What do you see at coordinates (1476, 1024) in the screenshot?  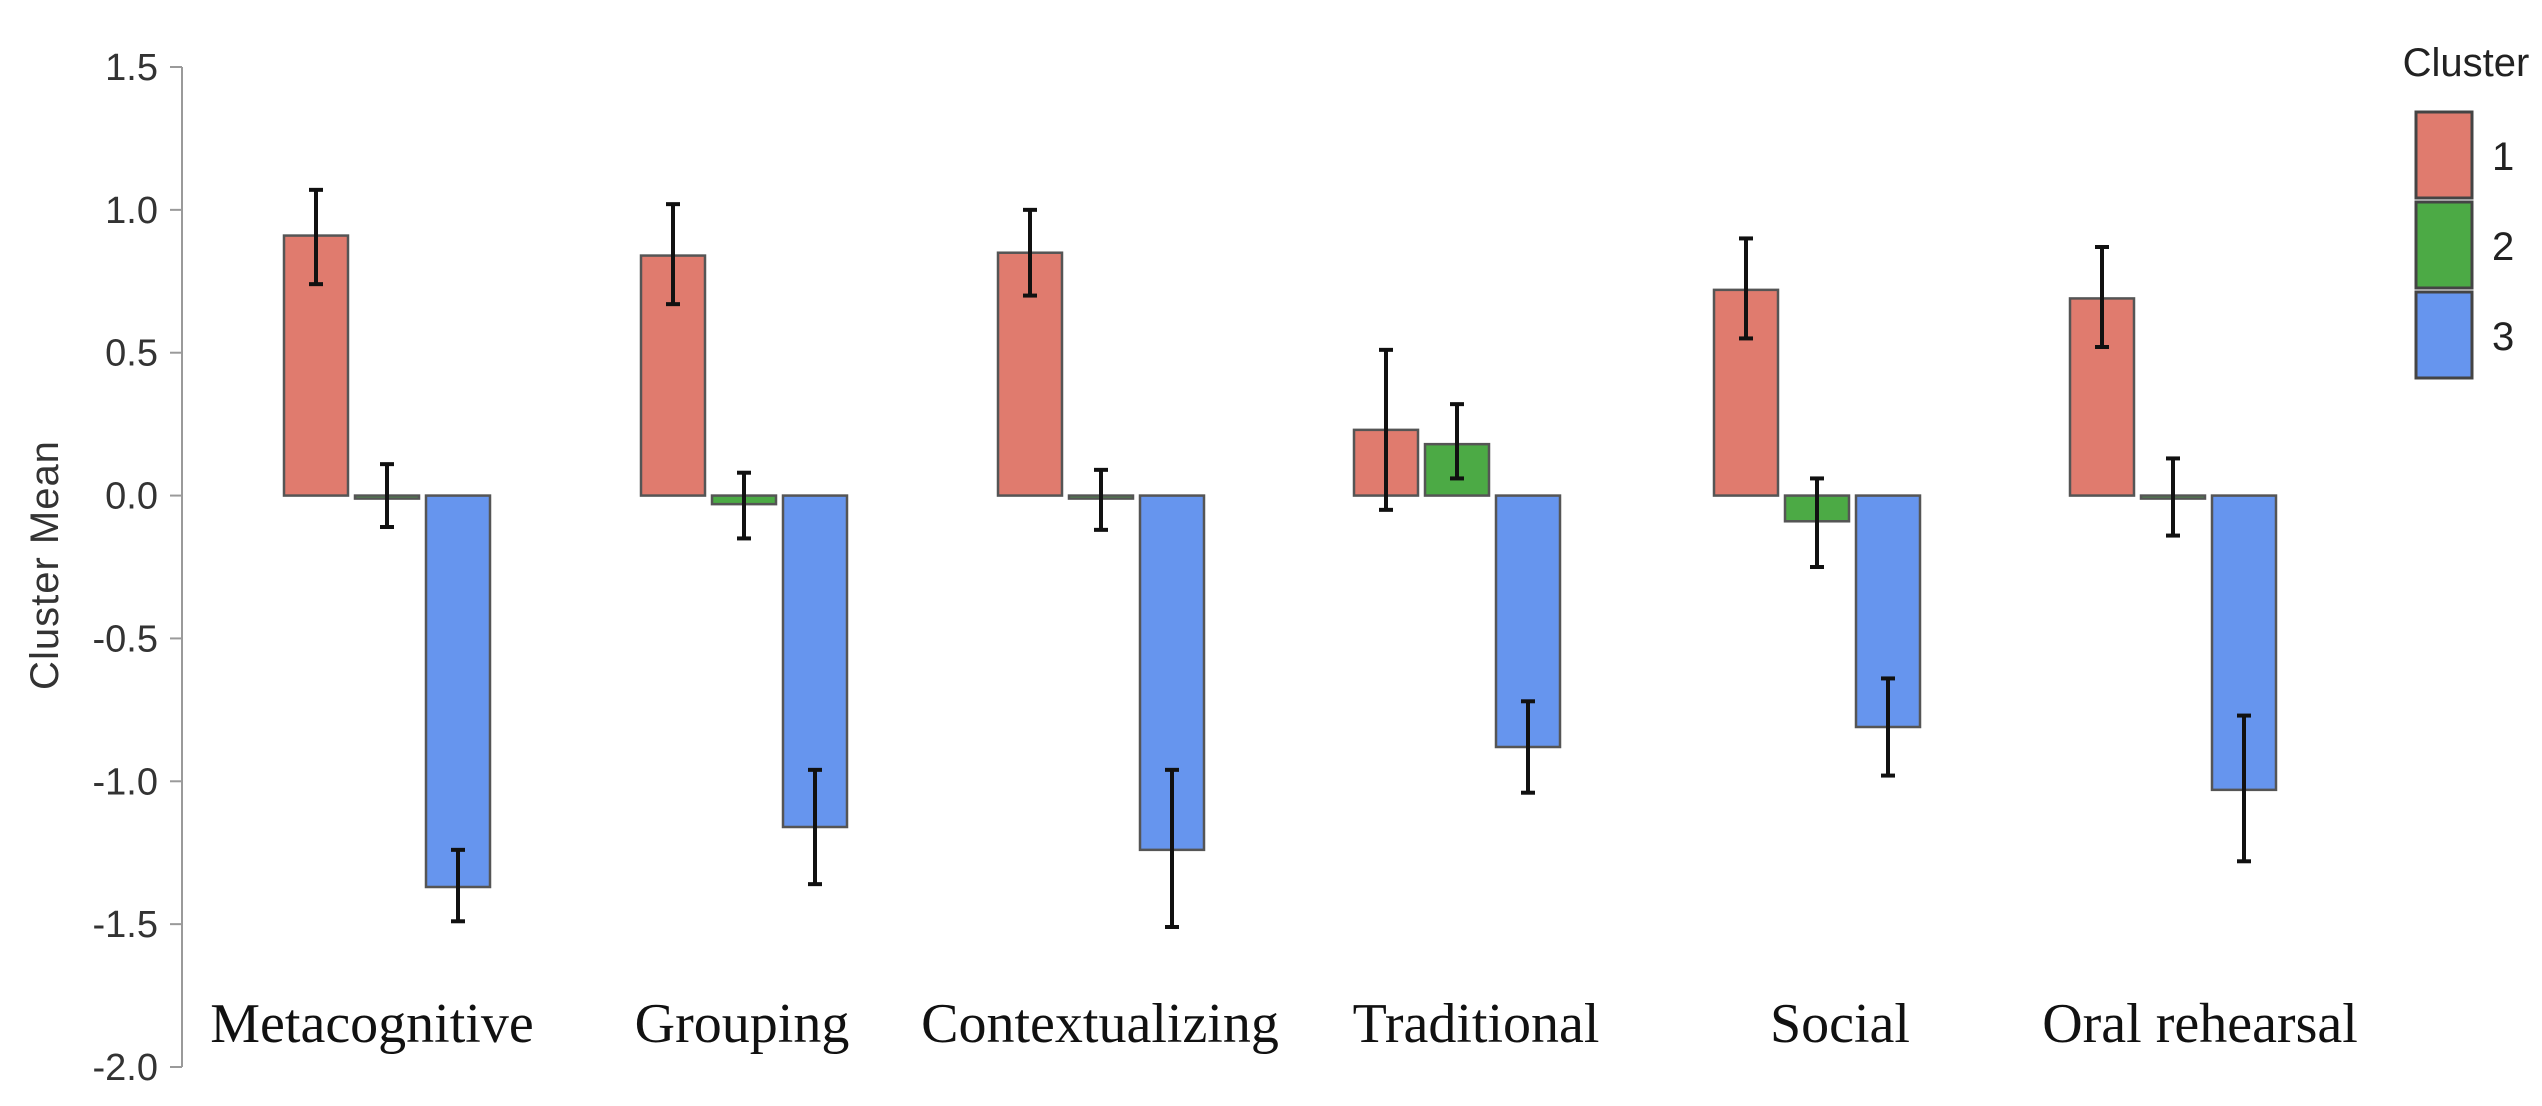 I see `category-label: Traditional` at bounding box center [1476, 1024].